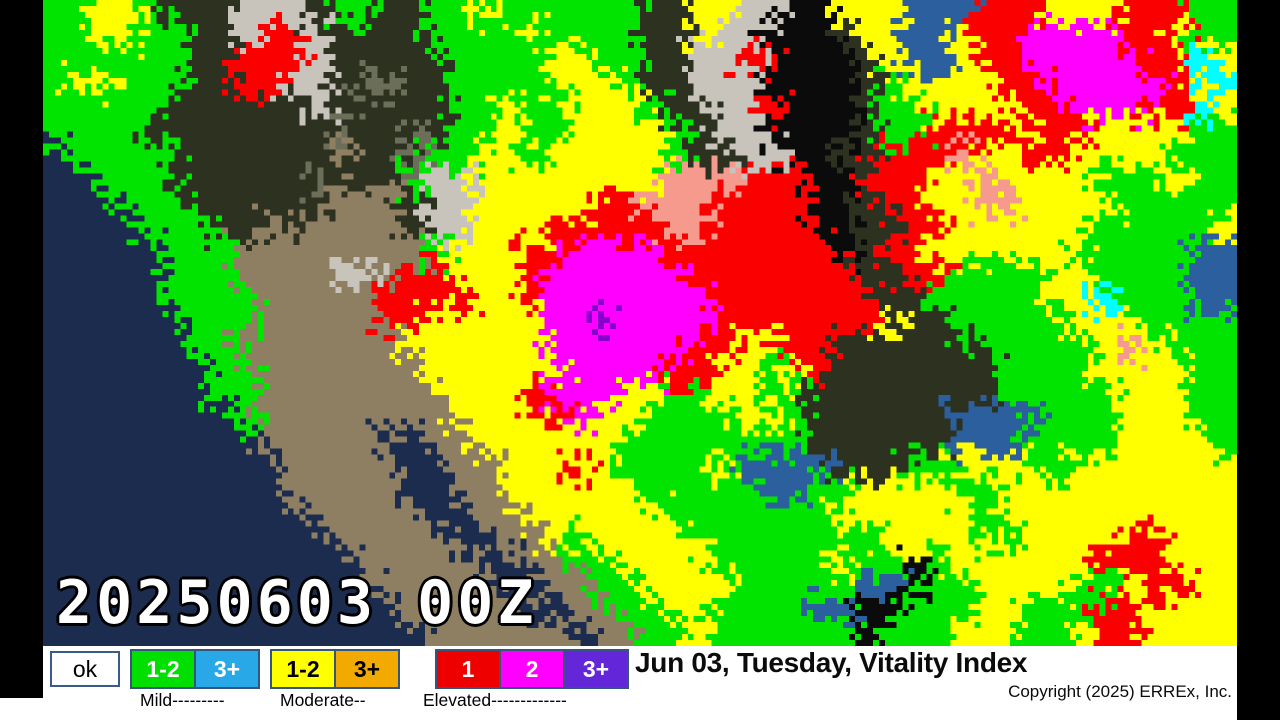 This screenshot has height=720, width=1280. Describe the element at coordinates (21, 349) in the screenshot. I see `left-black-edge` at that location.